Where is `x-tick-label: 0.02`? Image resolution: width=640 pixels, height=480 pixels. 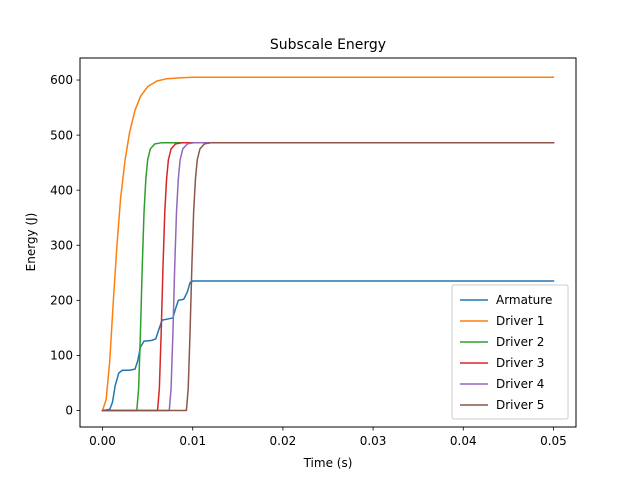
x-tick-label: 0.02 is located at coordinates (283, 441).